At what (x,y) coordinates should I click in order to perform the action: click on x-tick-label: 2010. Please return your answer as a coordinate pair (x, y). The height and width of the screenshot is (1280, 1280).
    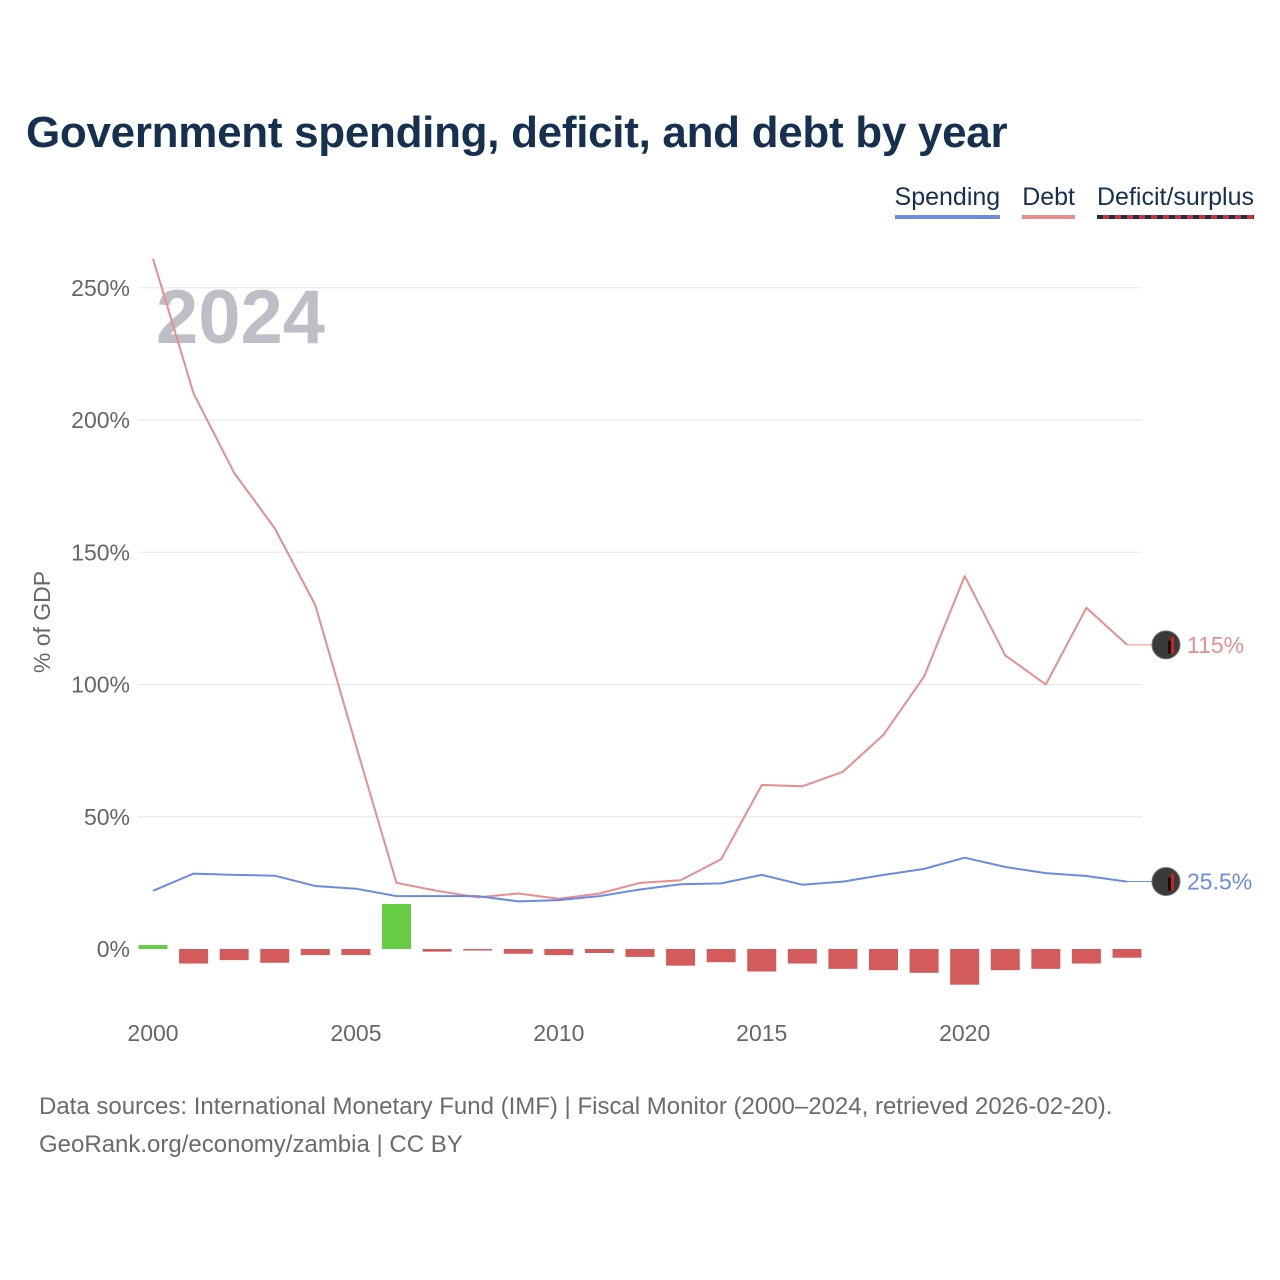
    Looking at the image, I should click on (558, 1033).